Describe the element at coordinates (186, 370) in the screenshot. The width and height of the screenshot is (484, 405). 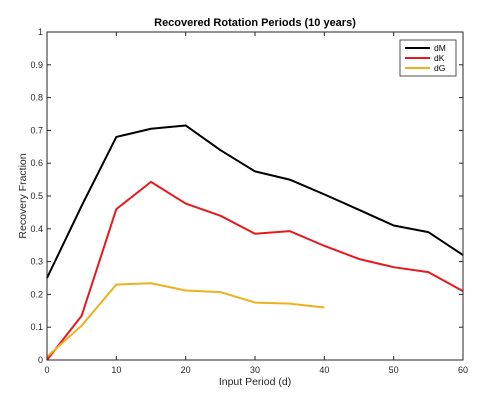
I see `x-tick-label: 20` at that location.